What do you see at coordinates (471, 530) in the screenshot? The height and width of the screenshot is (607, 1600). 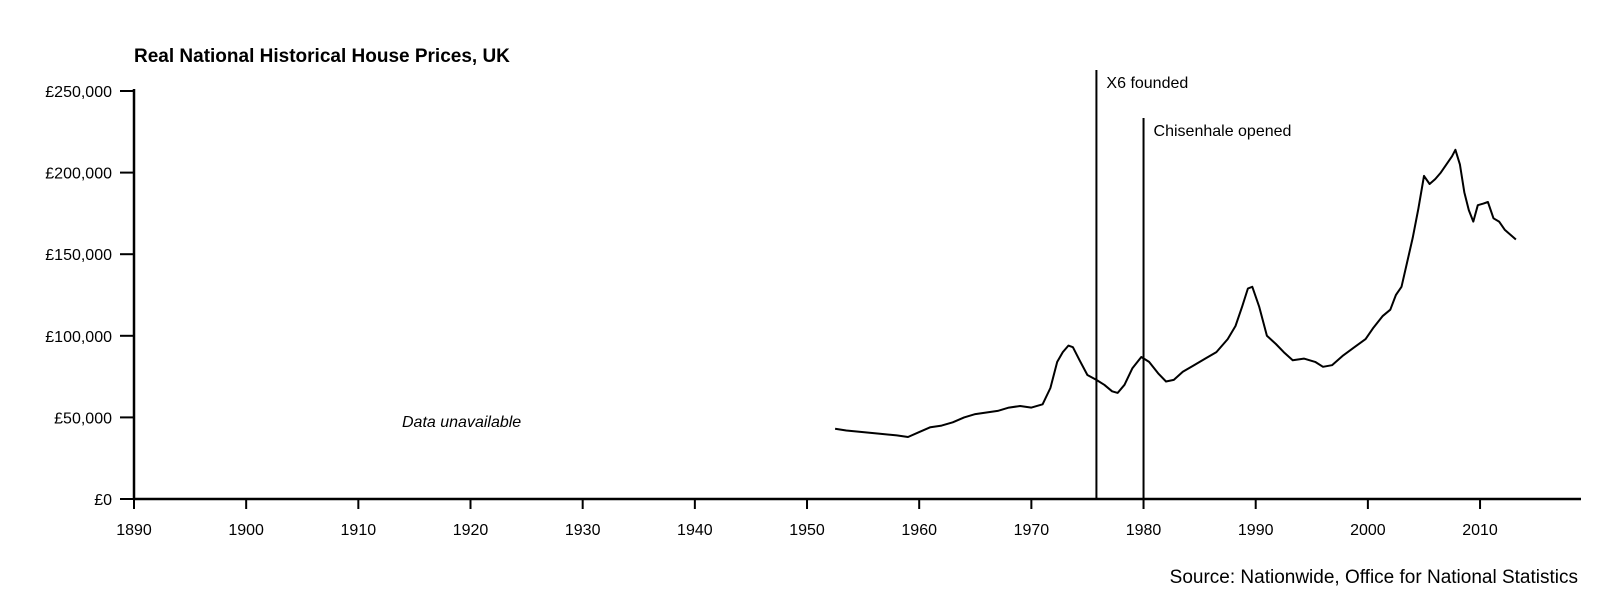 I see `x-tick-label: 1920` at bounding box center [471, 530].